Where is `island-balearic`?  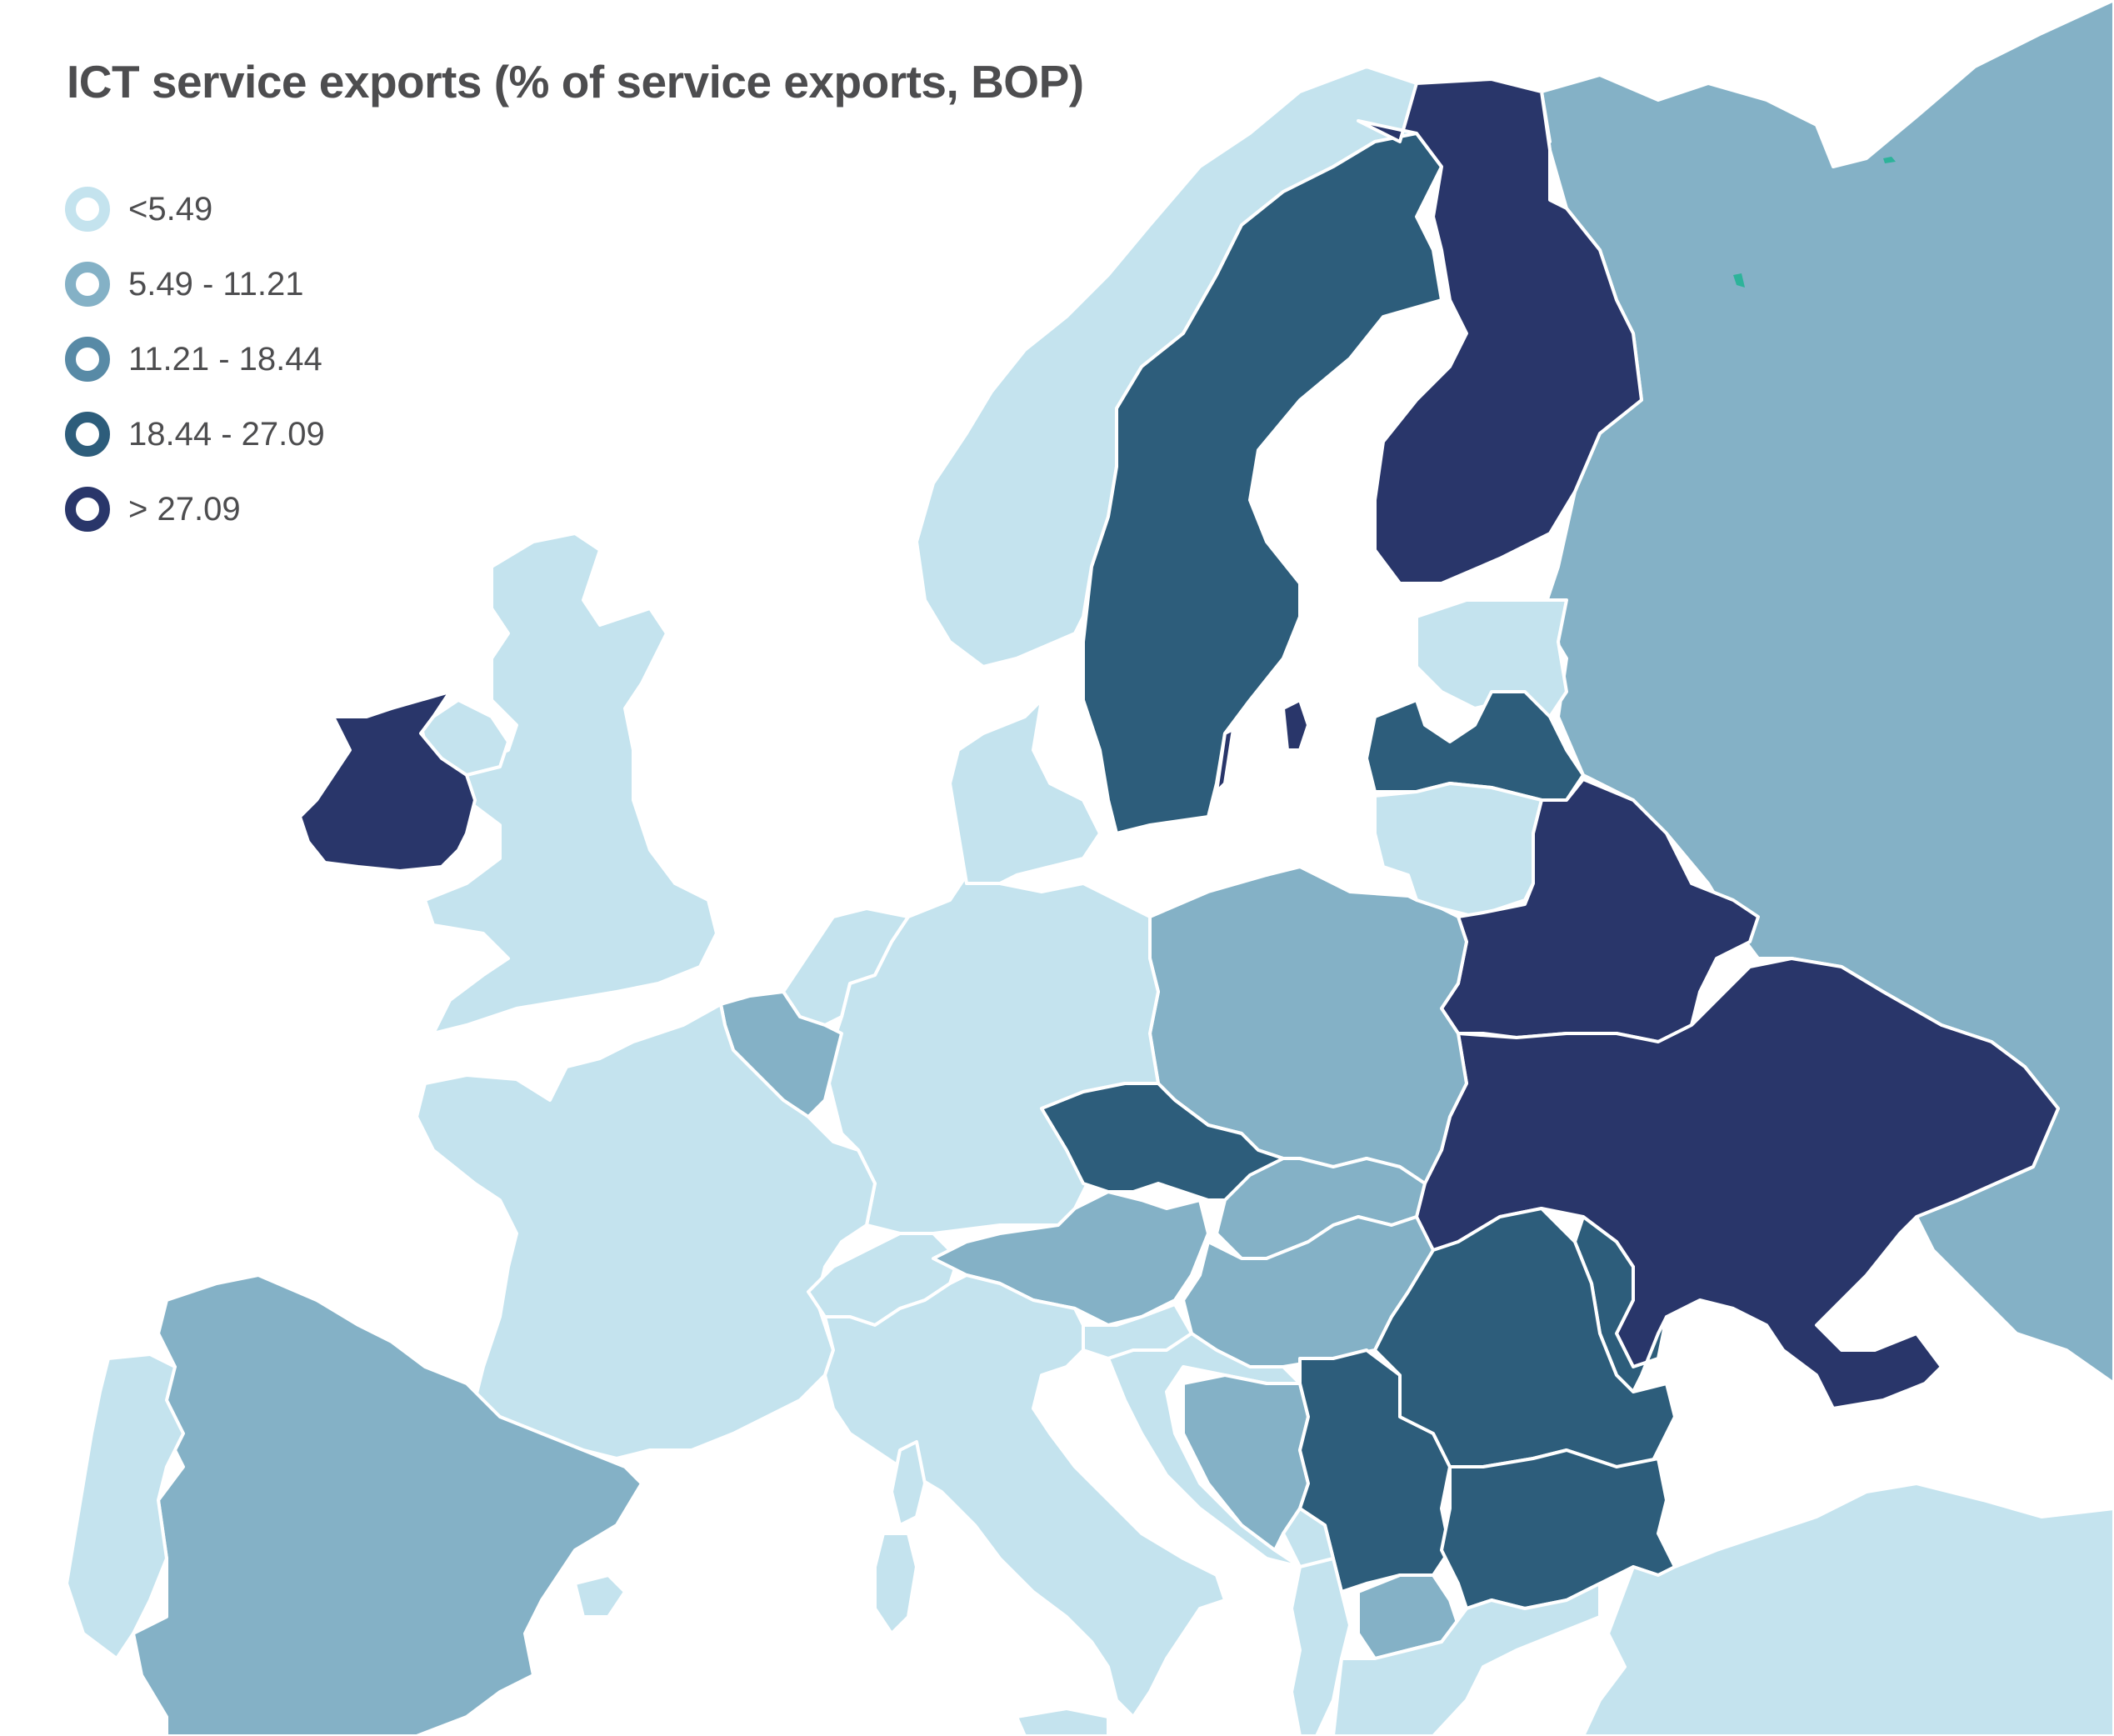 island-balearic is located at coordinates (600, 1595).